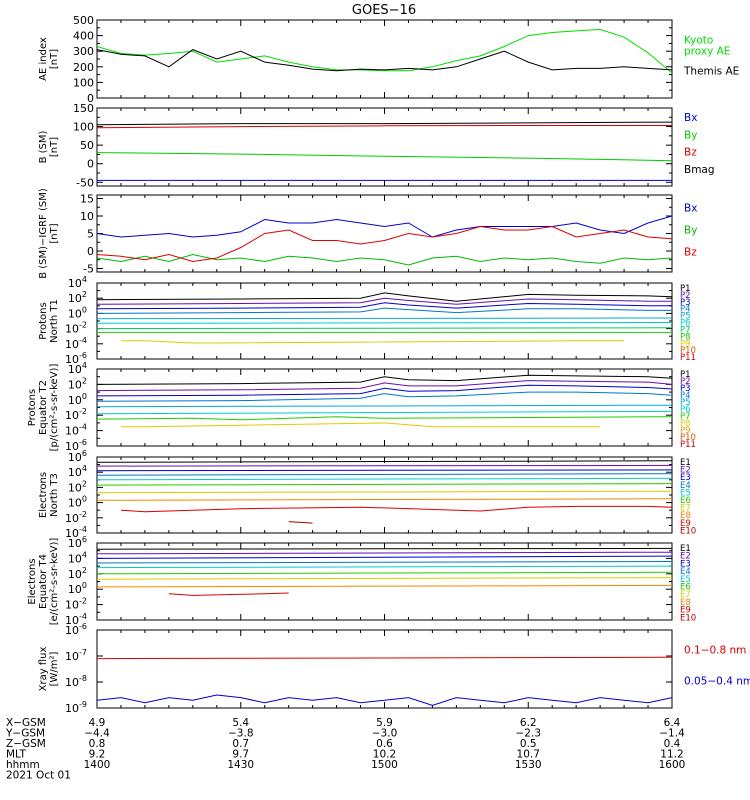  I want to click on series-line-p4, so click(384, 310).